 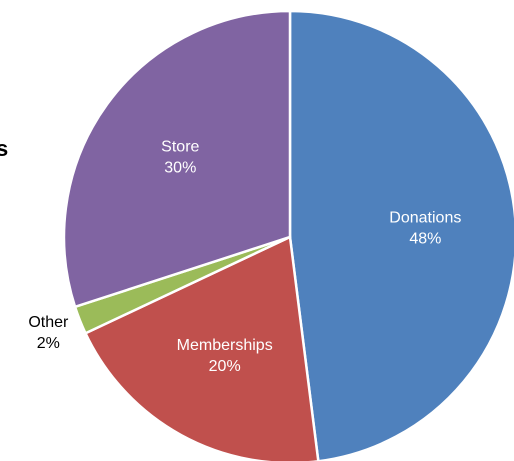 What do you see at coordinates (48, 322) in the screenshot?
I see `slice-label: Other` at bounding box center [48, 322].